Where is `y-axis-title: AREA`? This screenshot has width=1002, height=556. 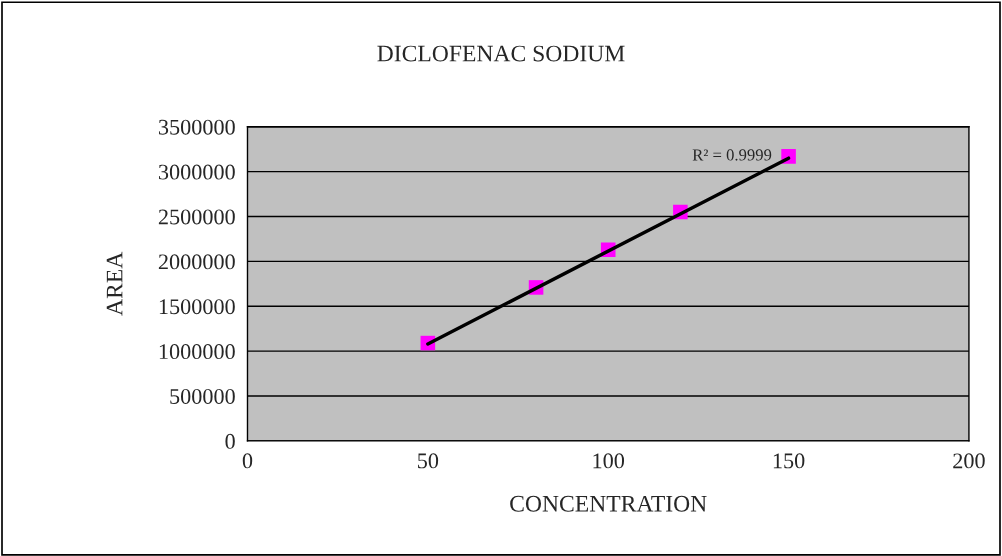
y-axis-title: AREA is located at coordinates (114, 283).